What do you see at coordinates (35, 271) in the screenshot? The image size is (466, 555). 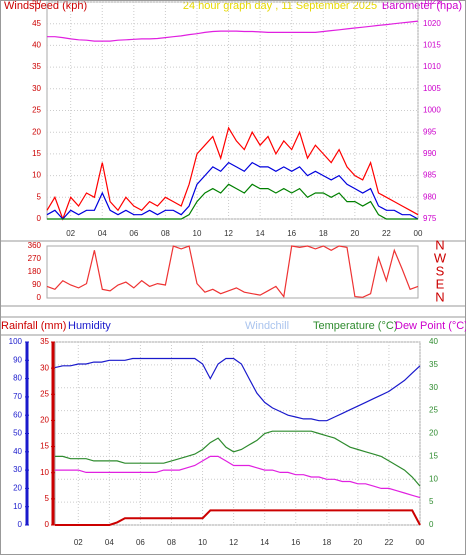 I see `y-tick-label: 180` at bounding box center [35, 271].